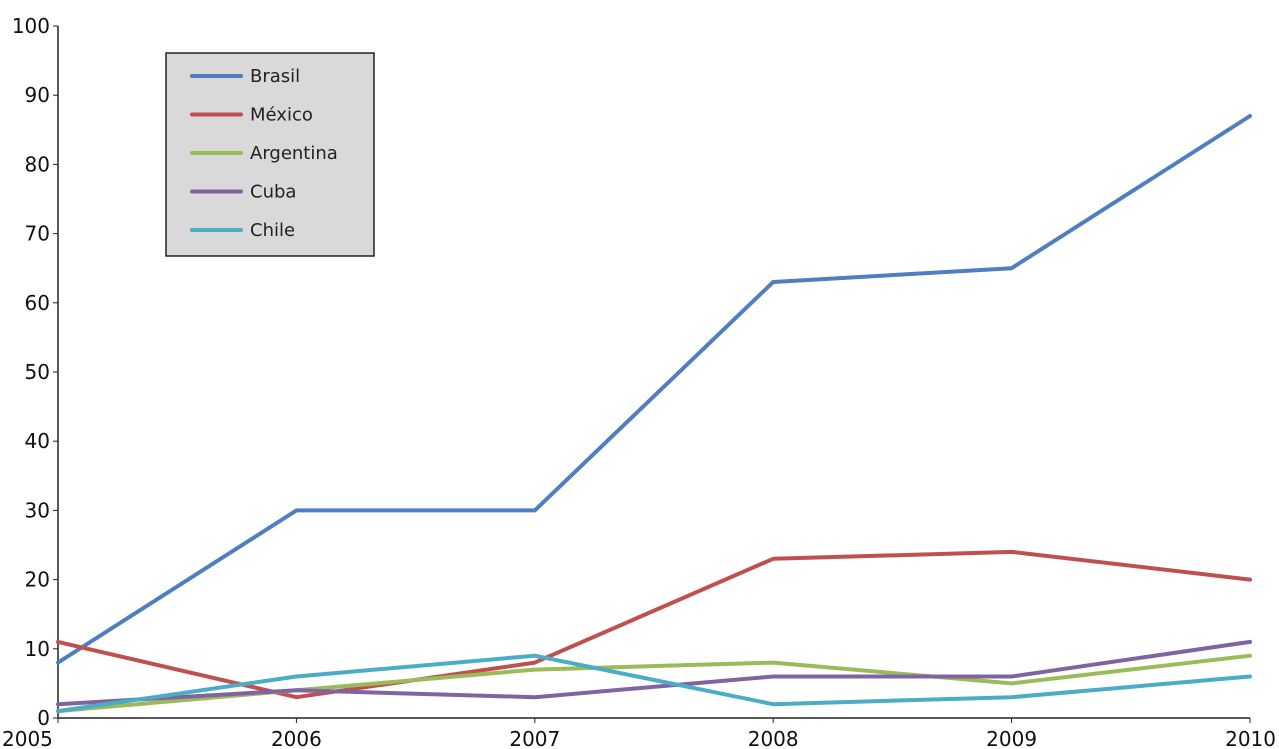 Image resolution: width=1279 pixels, height=749 pixels. Describe the element at coordinates (37, 372) in the screenshot. I see `y-tick-label: 50` at that location.